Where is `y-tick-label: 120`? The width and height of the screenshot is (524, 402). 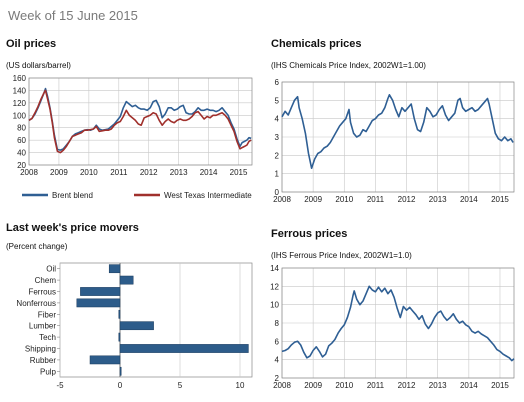
y-tick-label: 120 is located at coordinates (20, 103).